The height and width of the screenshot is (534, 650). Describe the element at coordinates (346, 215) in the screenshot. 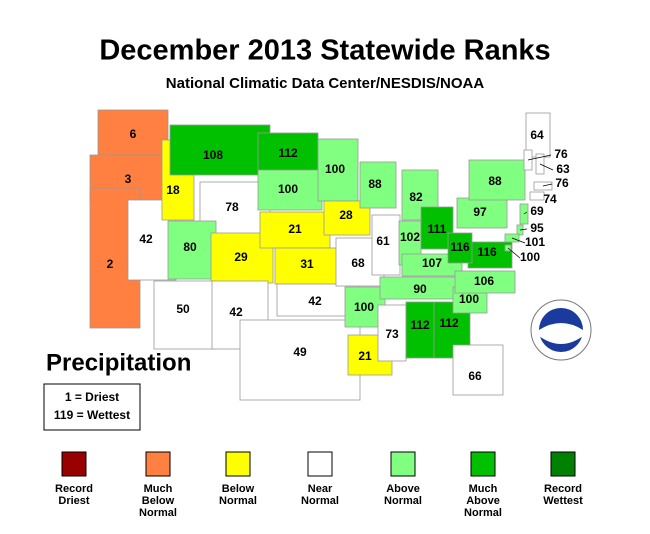

I see `state-rank: 28` at that location.